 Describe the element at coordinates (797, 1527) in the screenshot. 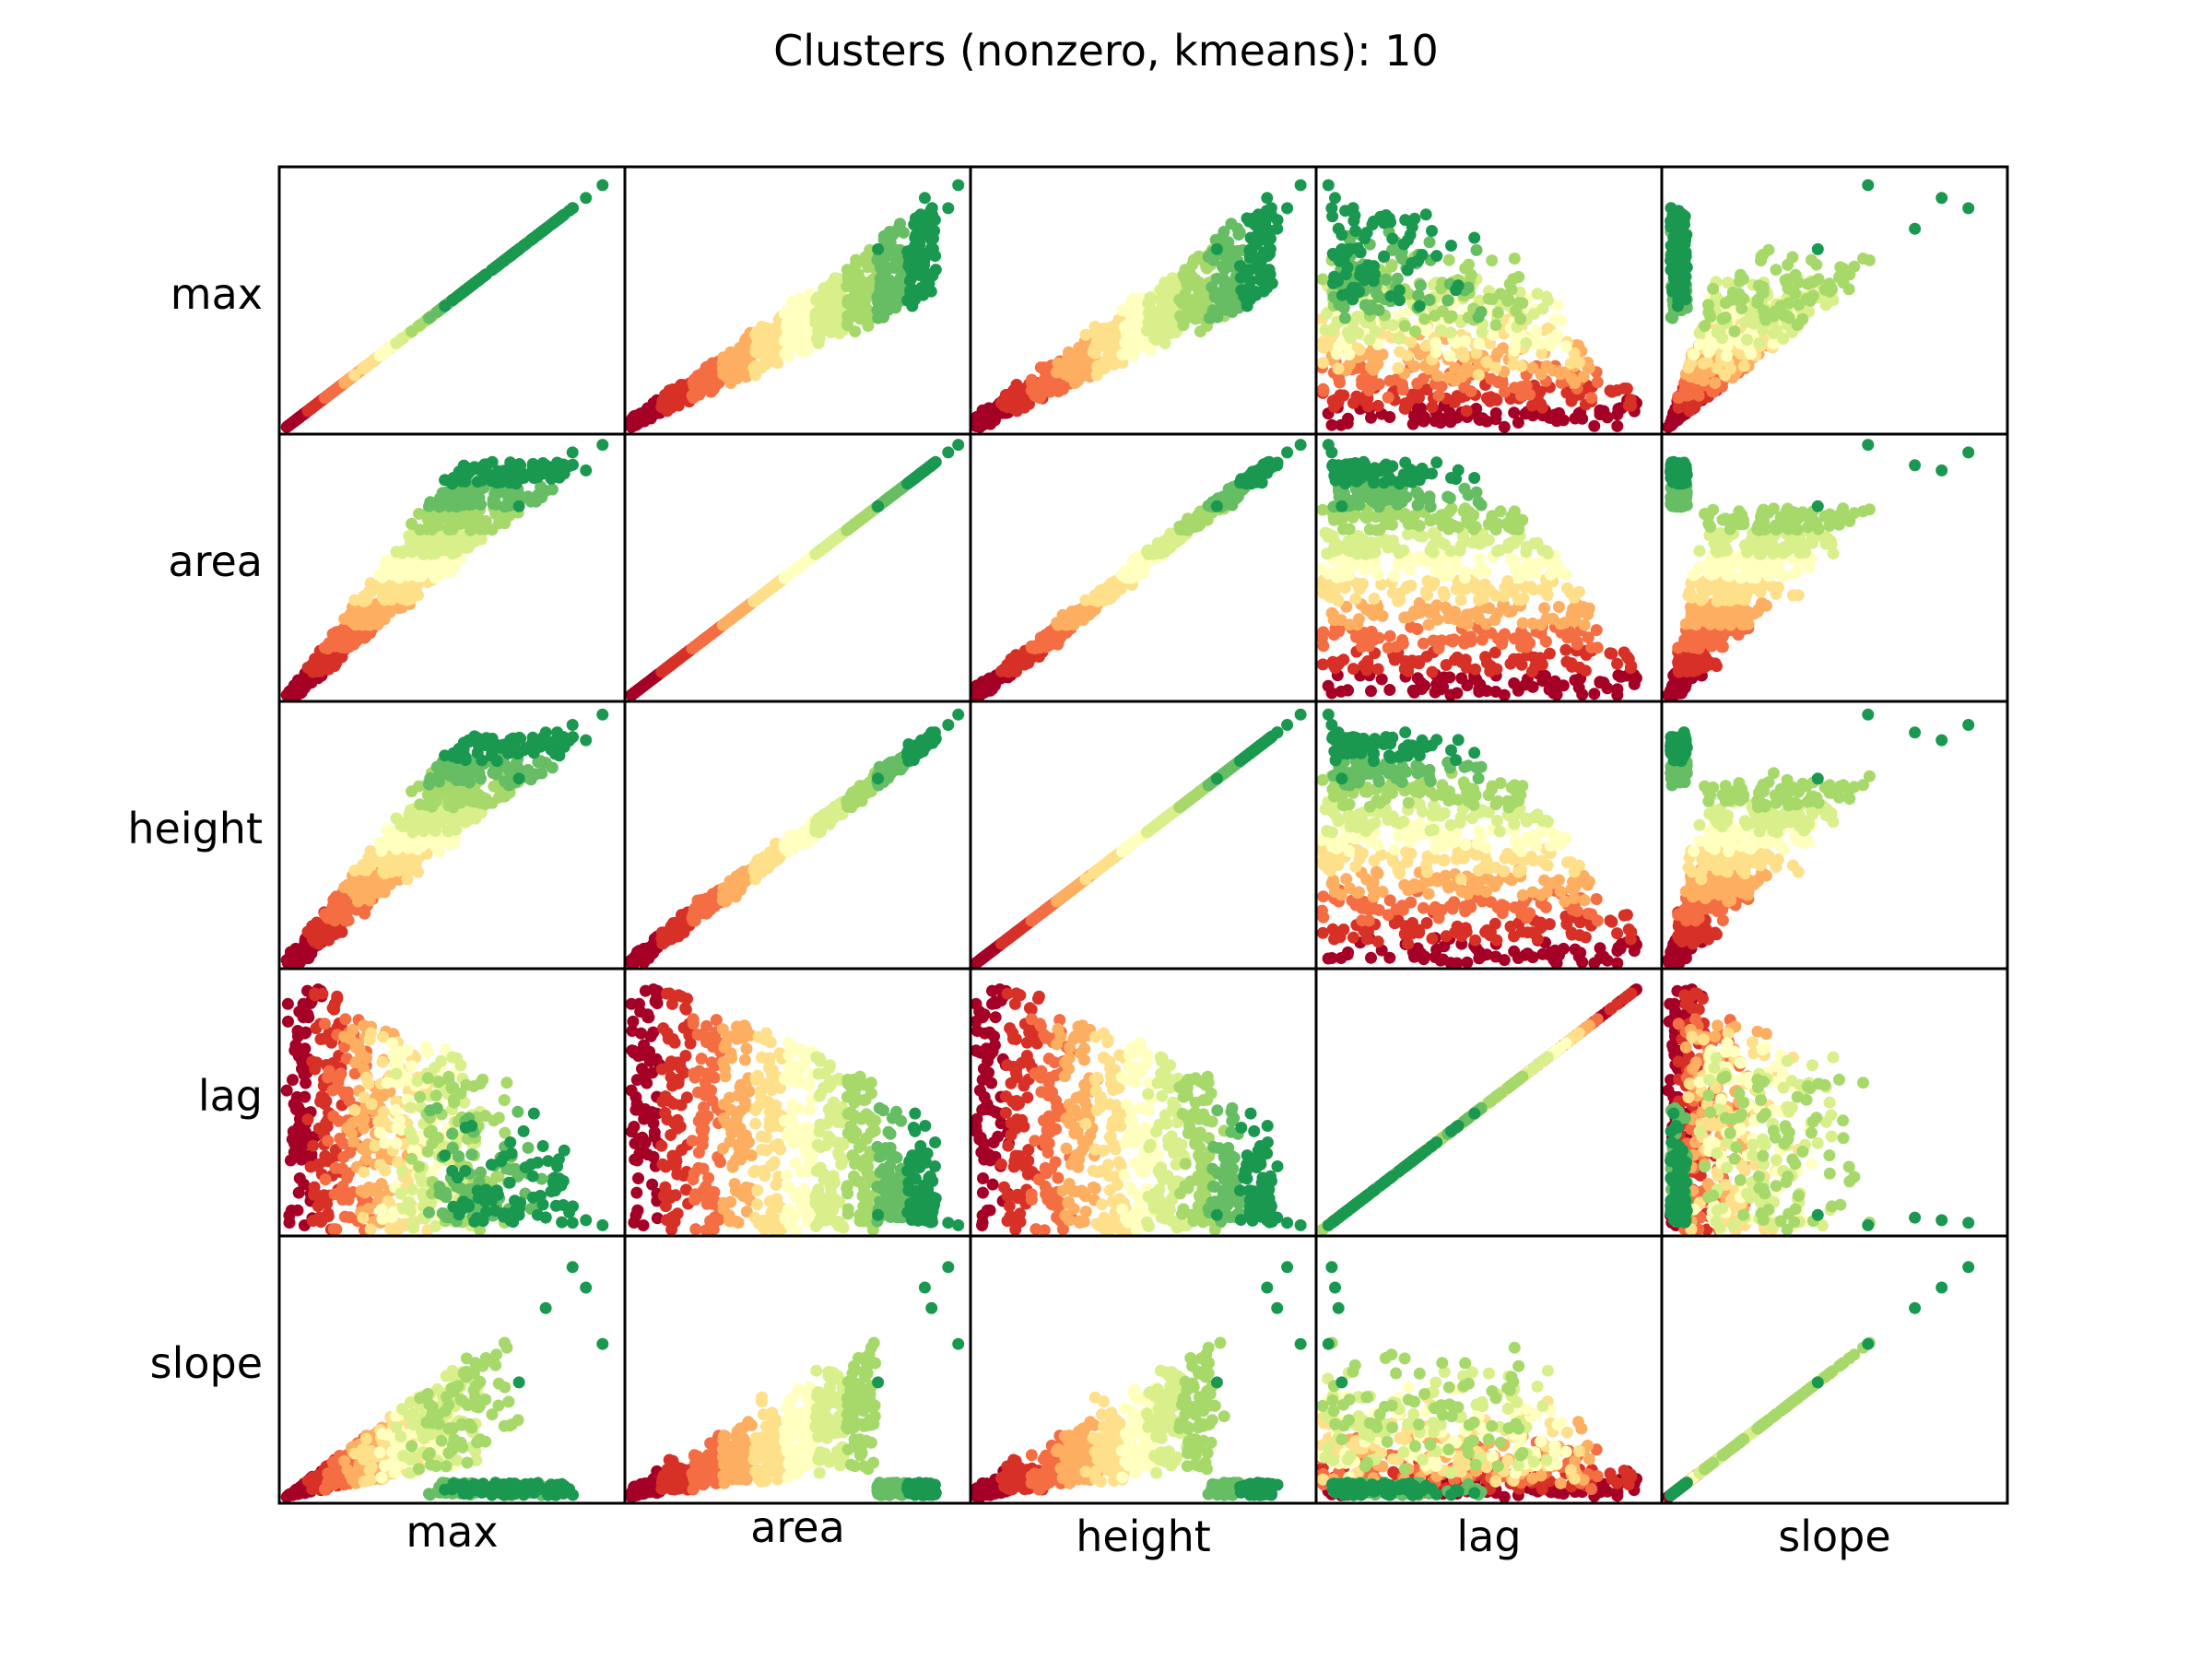

I see `col-label-area: area` at that location.